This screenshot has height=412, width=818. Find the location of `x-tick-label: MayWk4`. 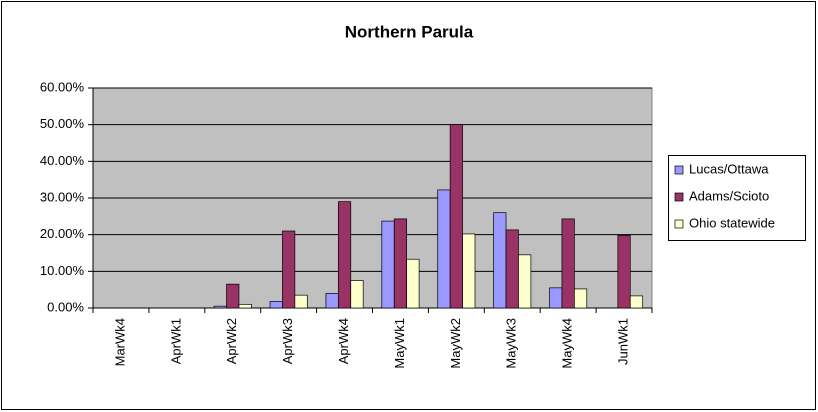

x-tick-label: MayWk4 is located at coordinates (567, 343).